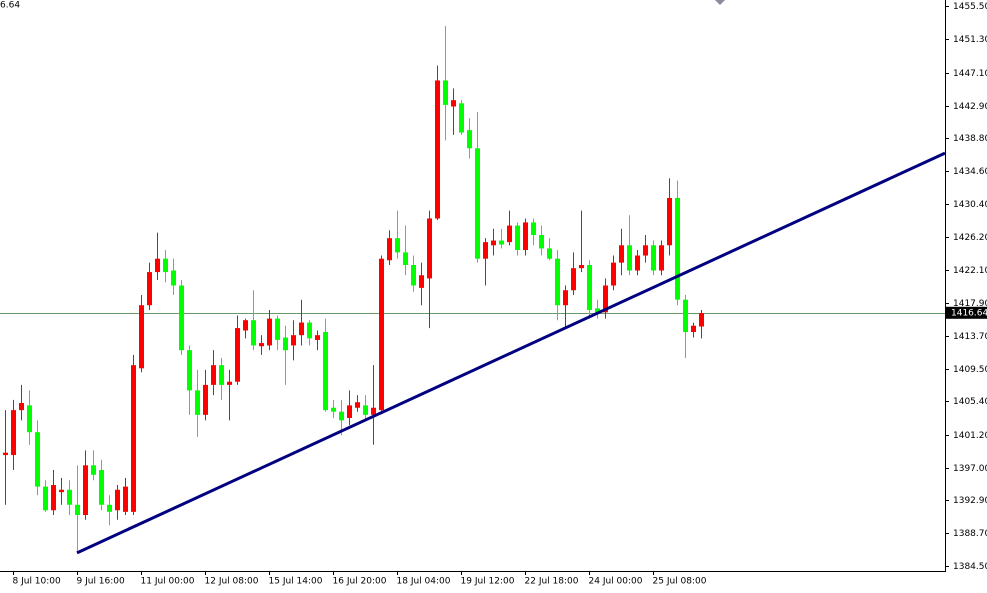  I want to click on y-tick-label: 1417.90, so click(970, 304).